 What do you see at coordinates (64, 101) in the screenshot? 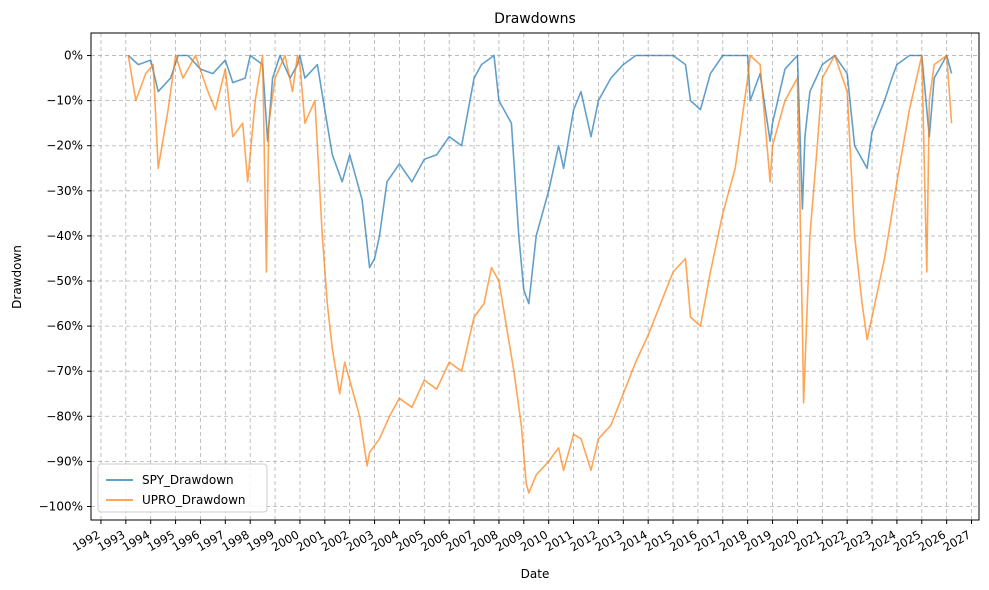
I see `y-tick-label: −10%` at bounding box center [64, 101].